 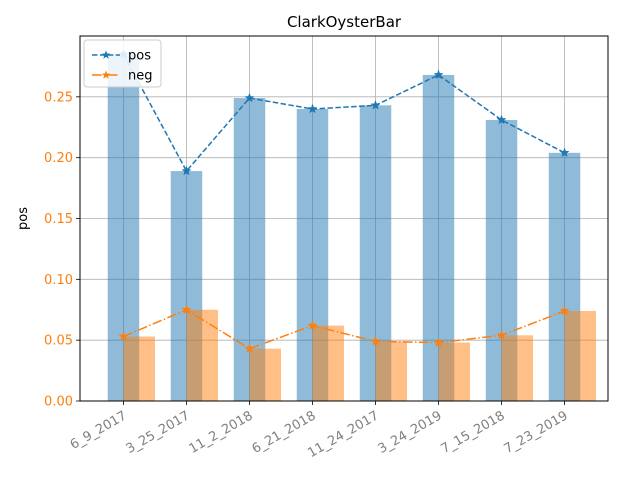 What do you see at coordinates (106, 74) in the screenshot?
I see `legend-marker-neg` at bounding box center [106, 74].